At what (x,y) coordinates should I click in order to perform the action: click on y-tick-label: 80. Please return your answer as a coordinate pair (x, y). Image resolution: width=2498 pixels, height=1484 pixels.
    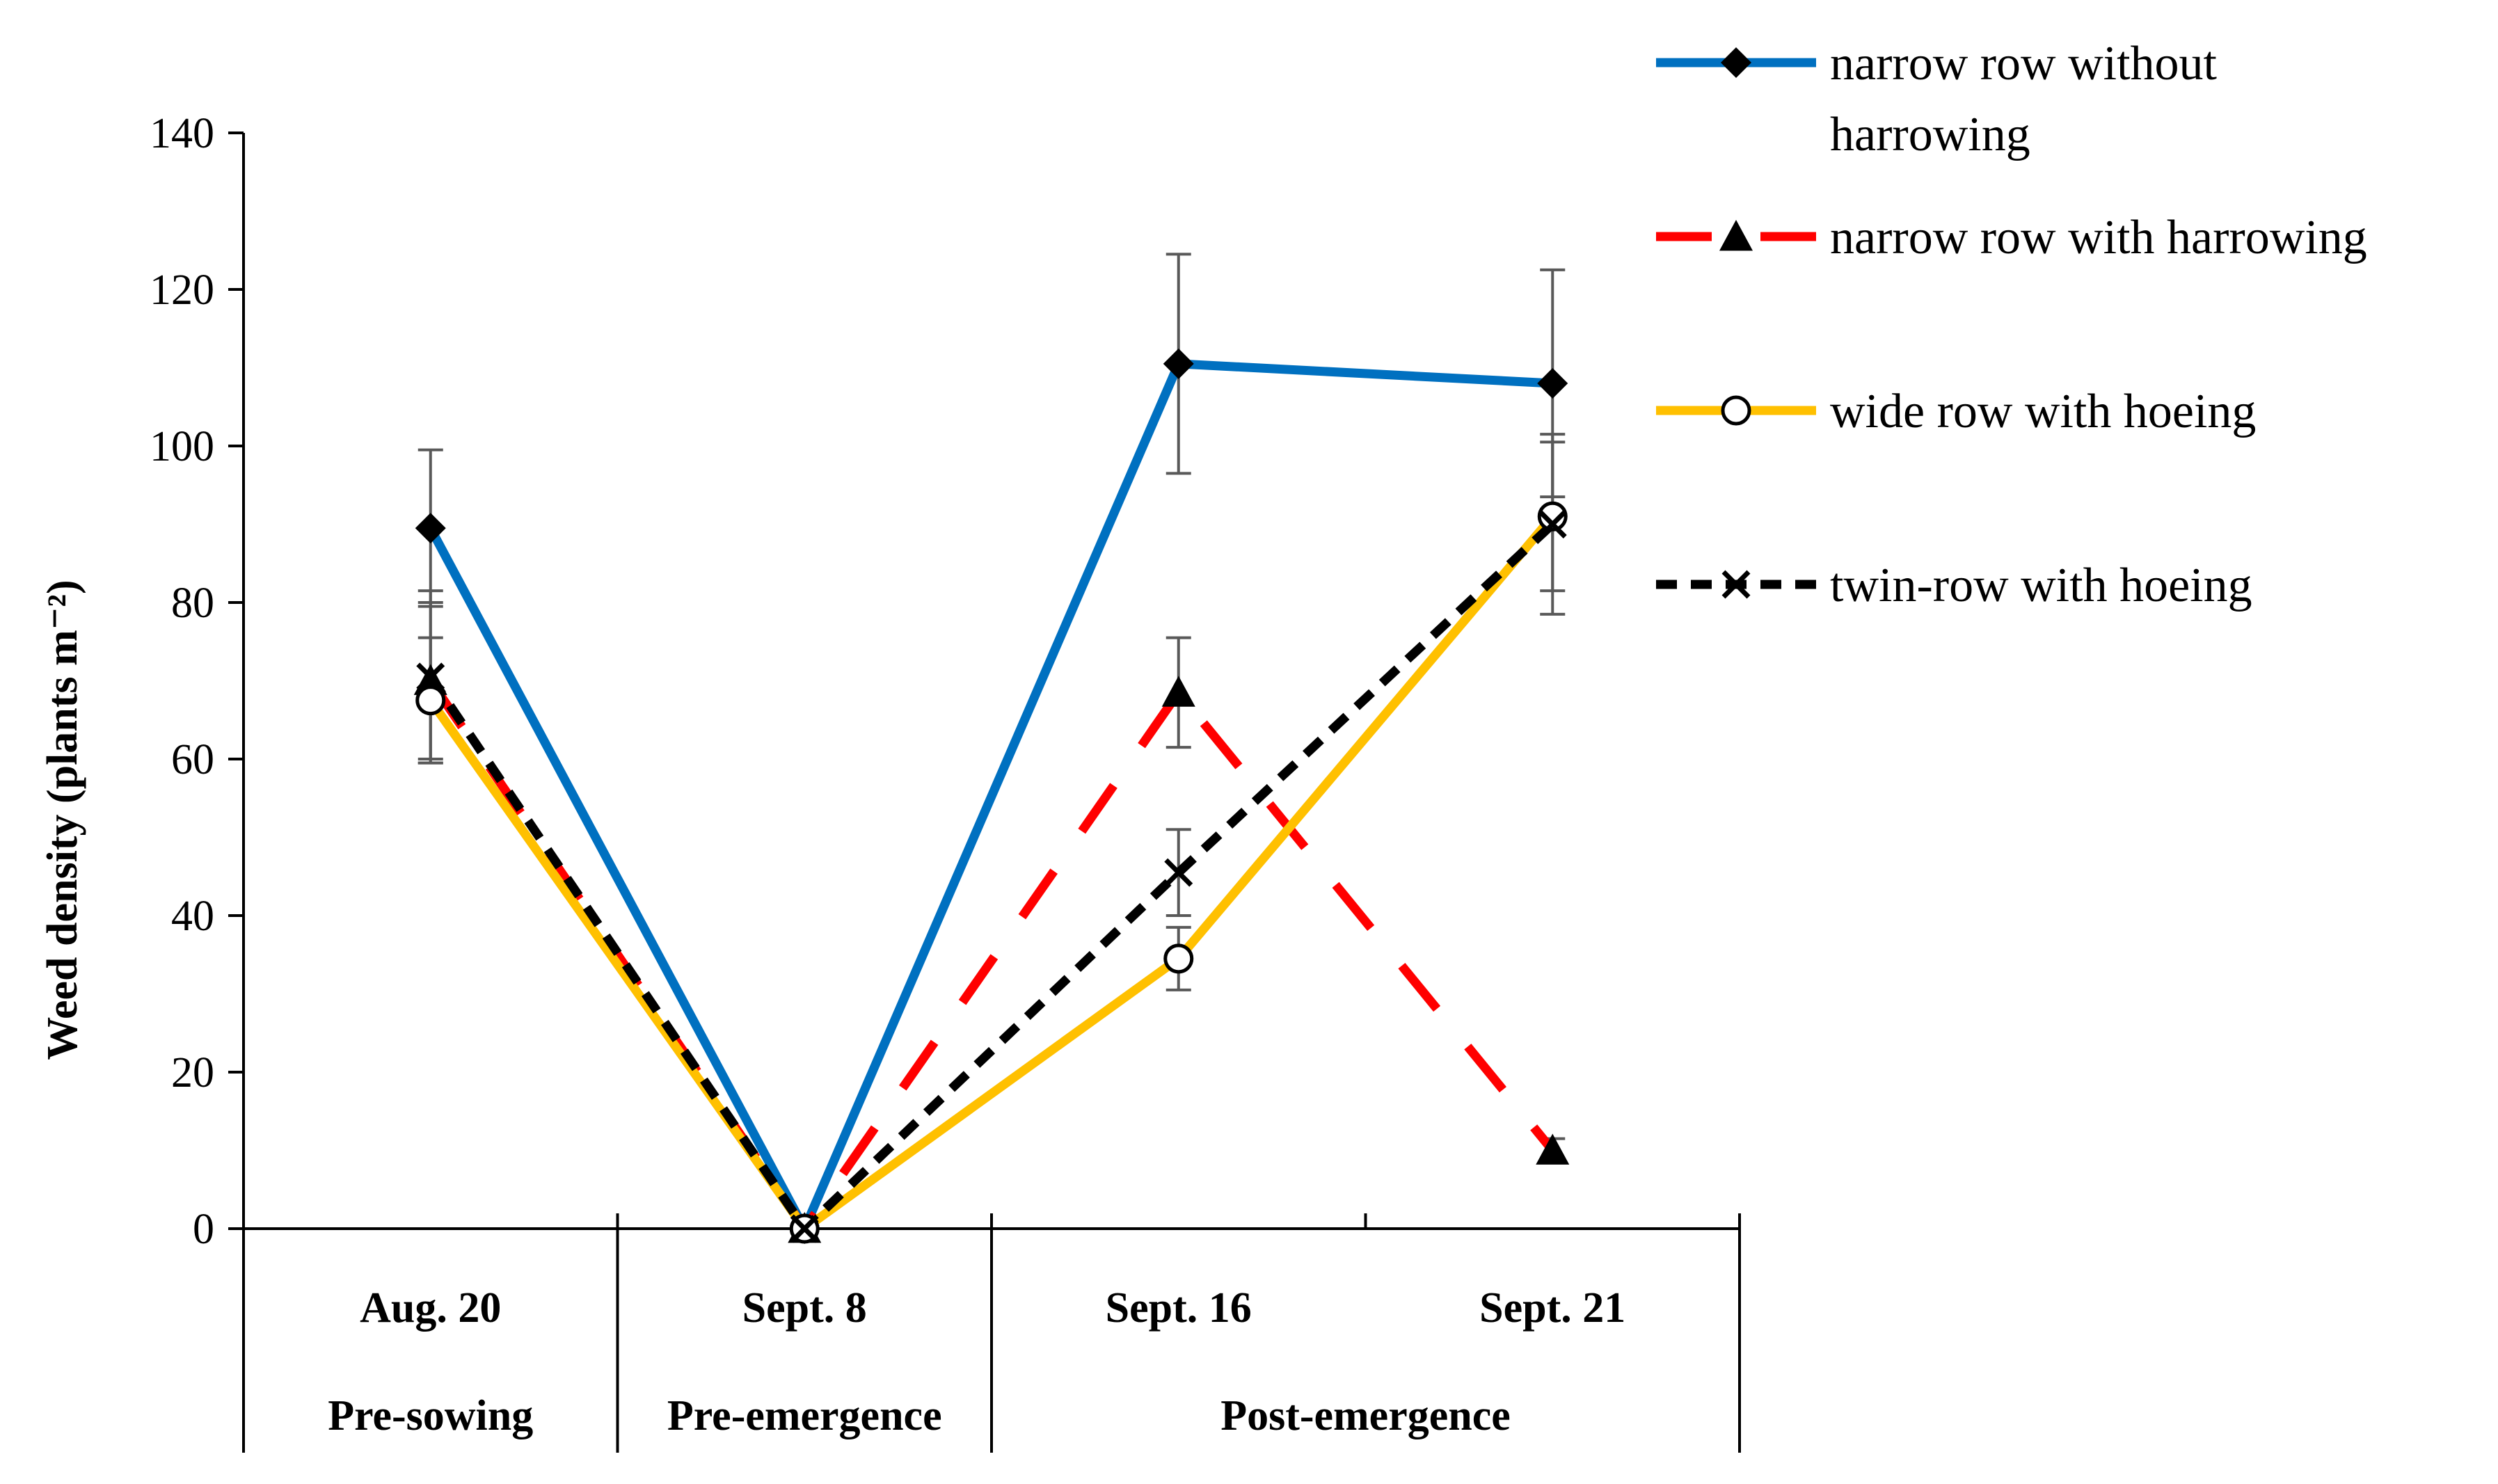
    Looking at the image, I should click on (193, 604).